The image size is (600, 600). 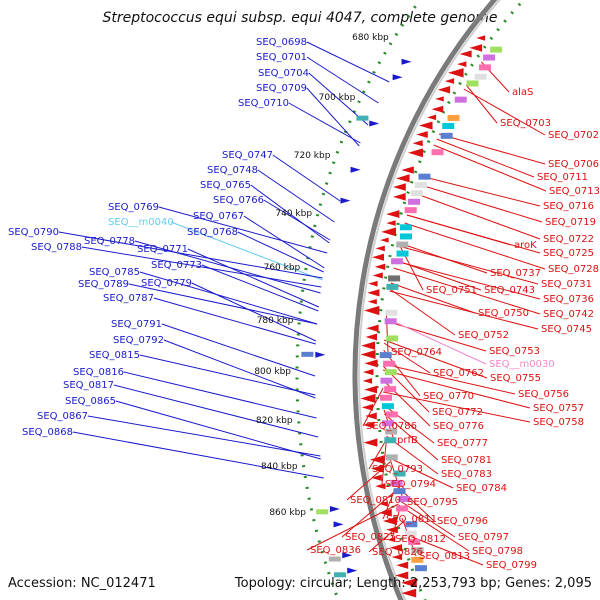 I want to click on gene-label: SEQ_0785, so click(x=114, y=272).